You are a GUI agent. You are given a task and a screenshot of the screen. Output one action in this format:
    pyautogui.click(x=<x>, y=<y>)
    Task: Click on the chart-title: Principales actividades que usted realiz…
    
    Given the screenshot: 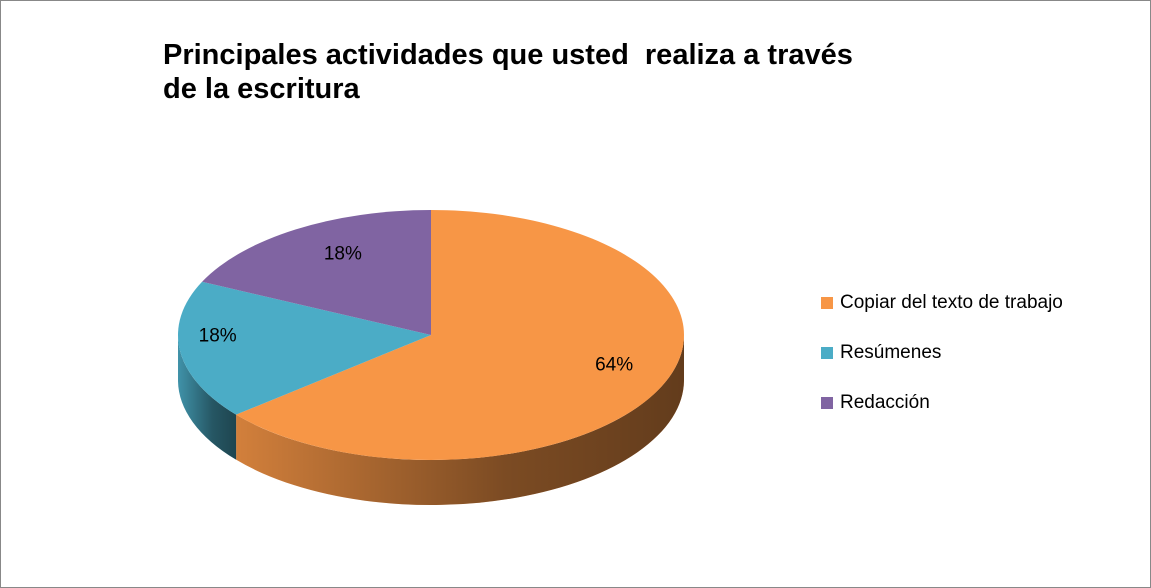 What is the action you would take?
    pyautogui.click(x=512, y=72)
    